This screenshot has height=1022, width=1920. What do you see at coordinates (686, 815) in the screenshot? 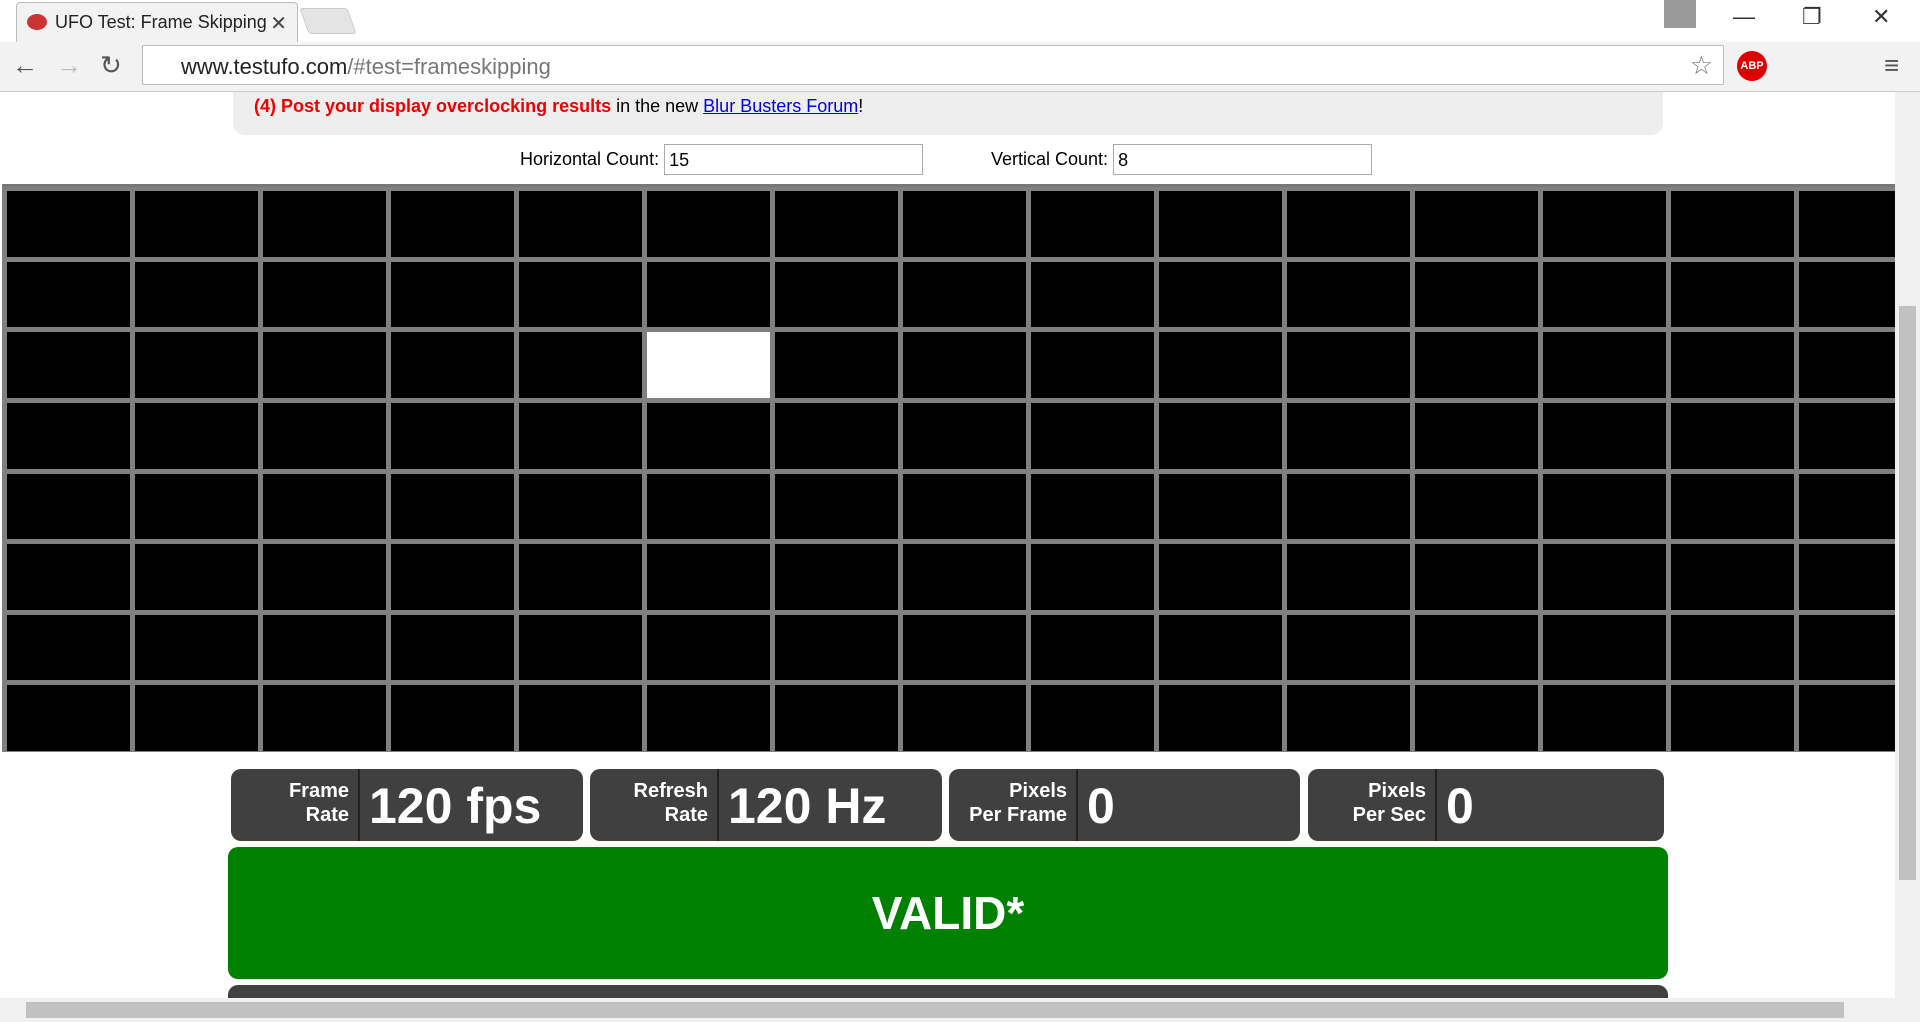
I see `stat-label-line: Rate` at bounding box center [686, 815].